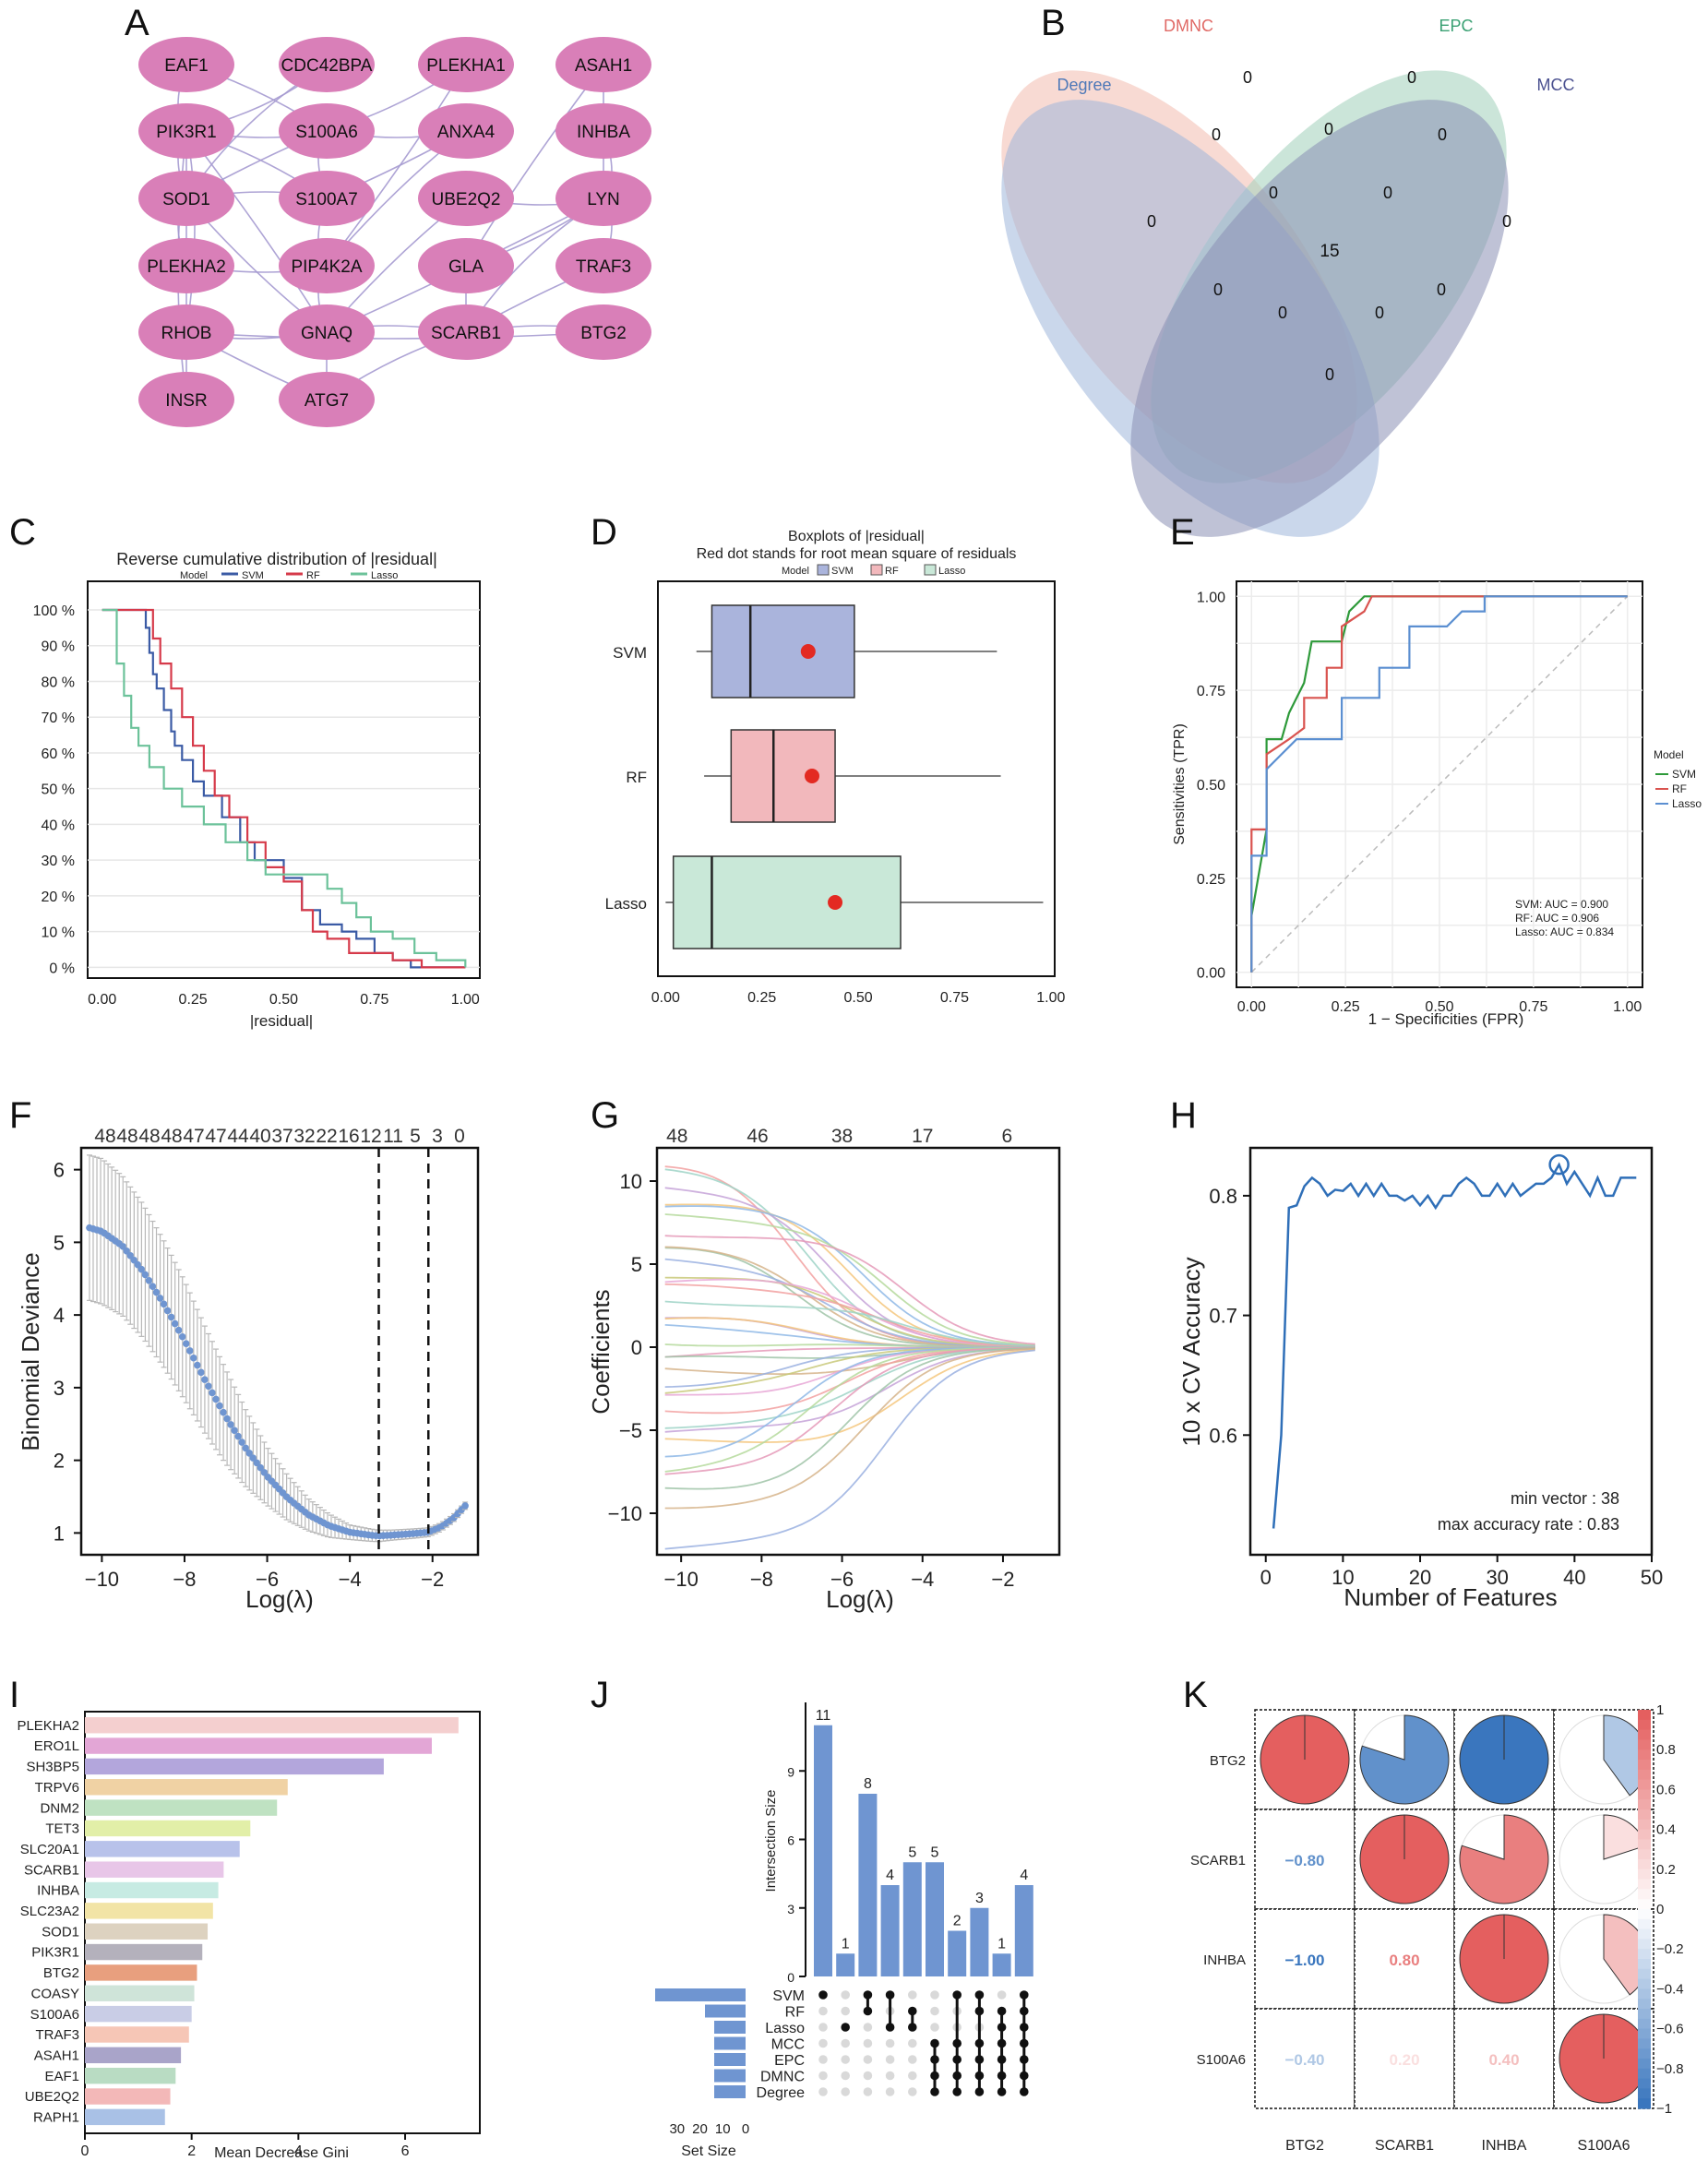 The height and width of the screenshot is (2161, 1708). I want to click on intersection-count-label: 3, so click(980, 1898).